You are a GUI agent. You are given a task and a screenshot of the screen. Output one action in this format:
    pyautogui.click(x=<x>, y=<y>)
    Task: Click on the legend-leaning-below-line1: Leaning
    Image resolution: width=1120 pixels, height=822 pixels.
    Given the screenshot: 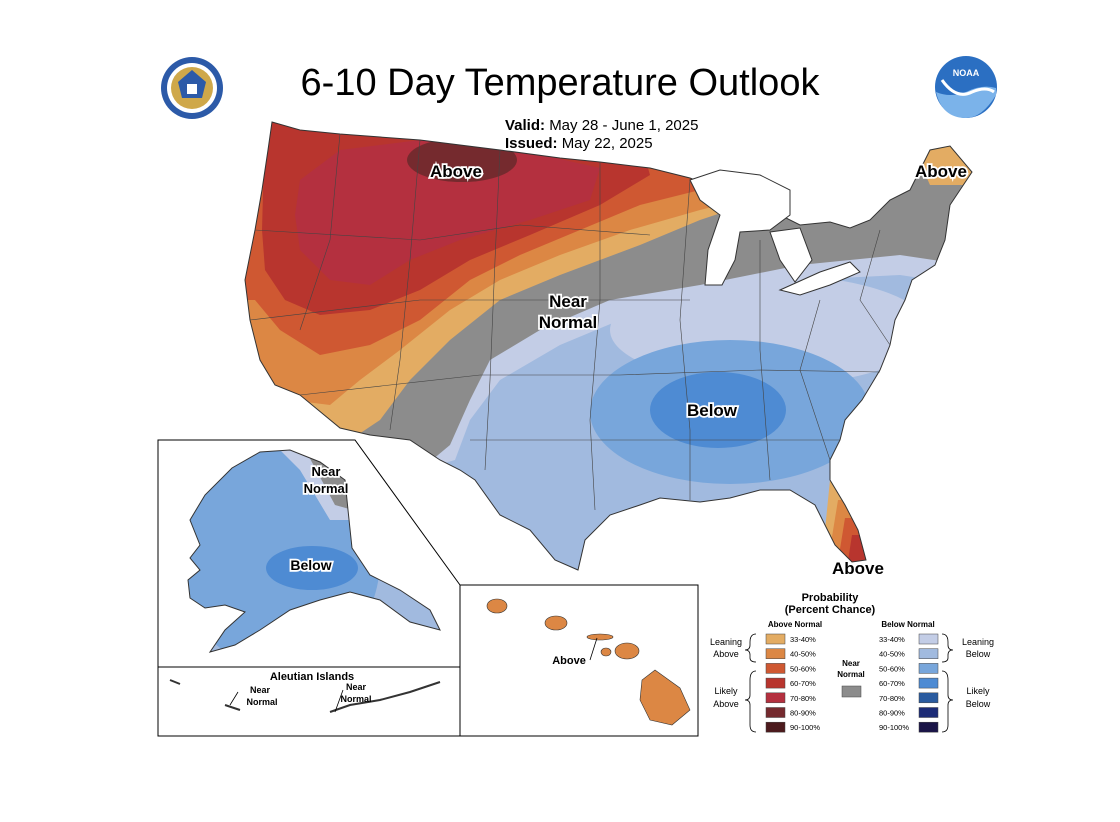 What is the action you would take?
    pyautogui.click(x=978, y=642)
    